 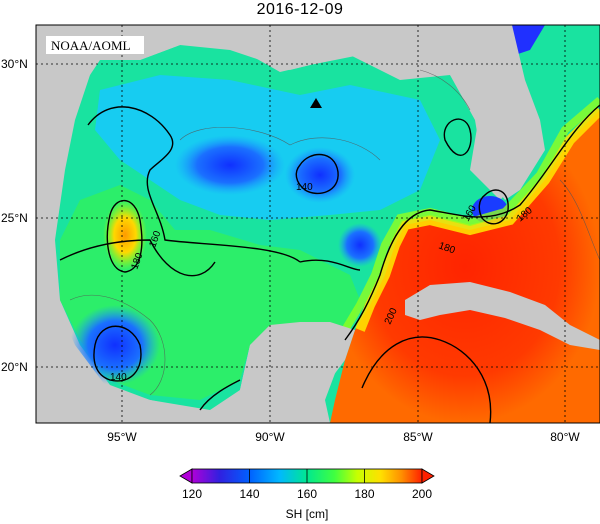 What do you see at coordinates (118, 377) in the screenshot?
I see `contour-label-8: 140` at bounding box center [118, 377].